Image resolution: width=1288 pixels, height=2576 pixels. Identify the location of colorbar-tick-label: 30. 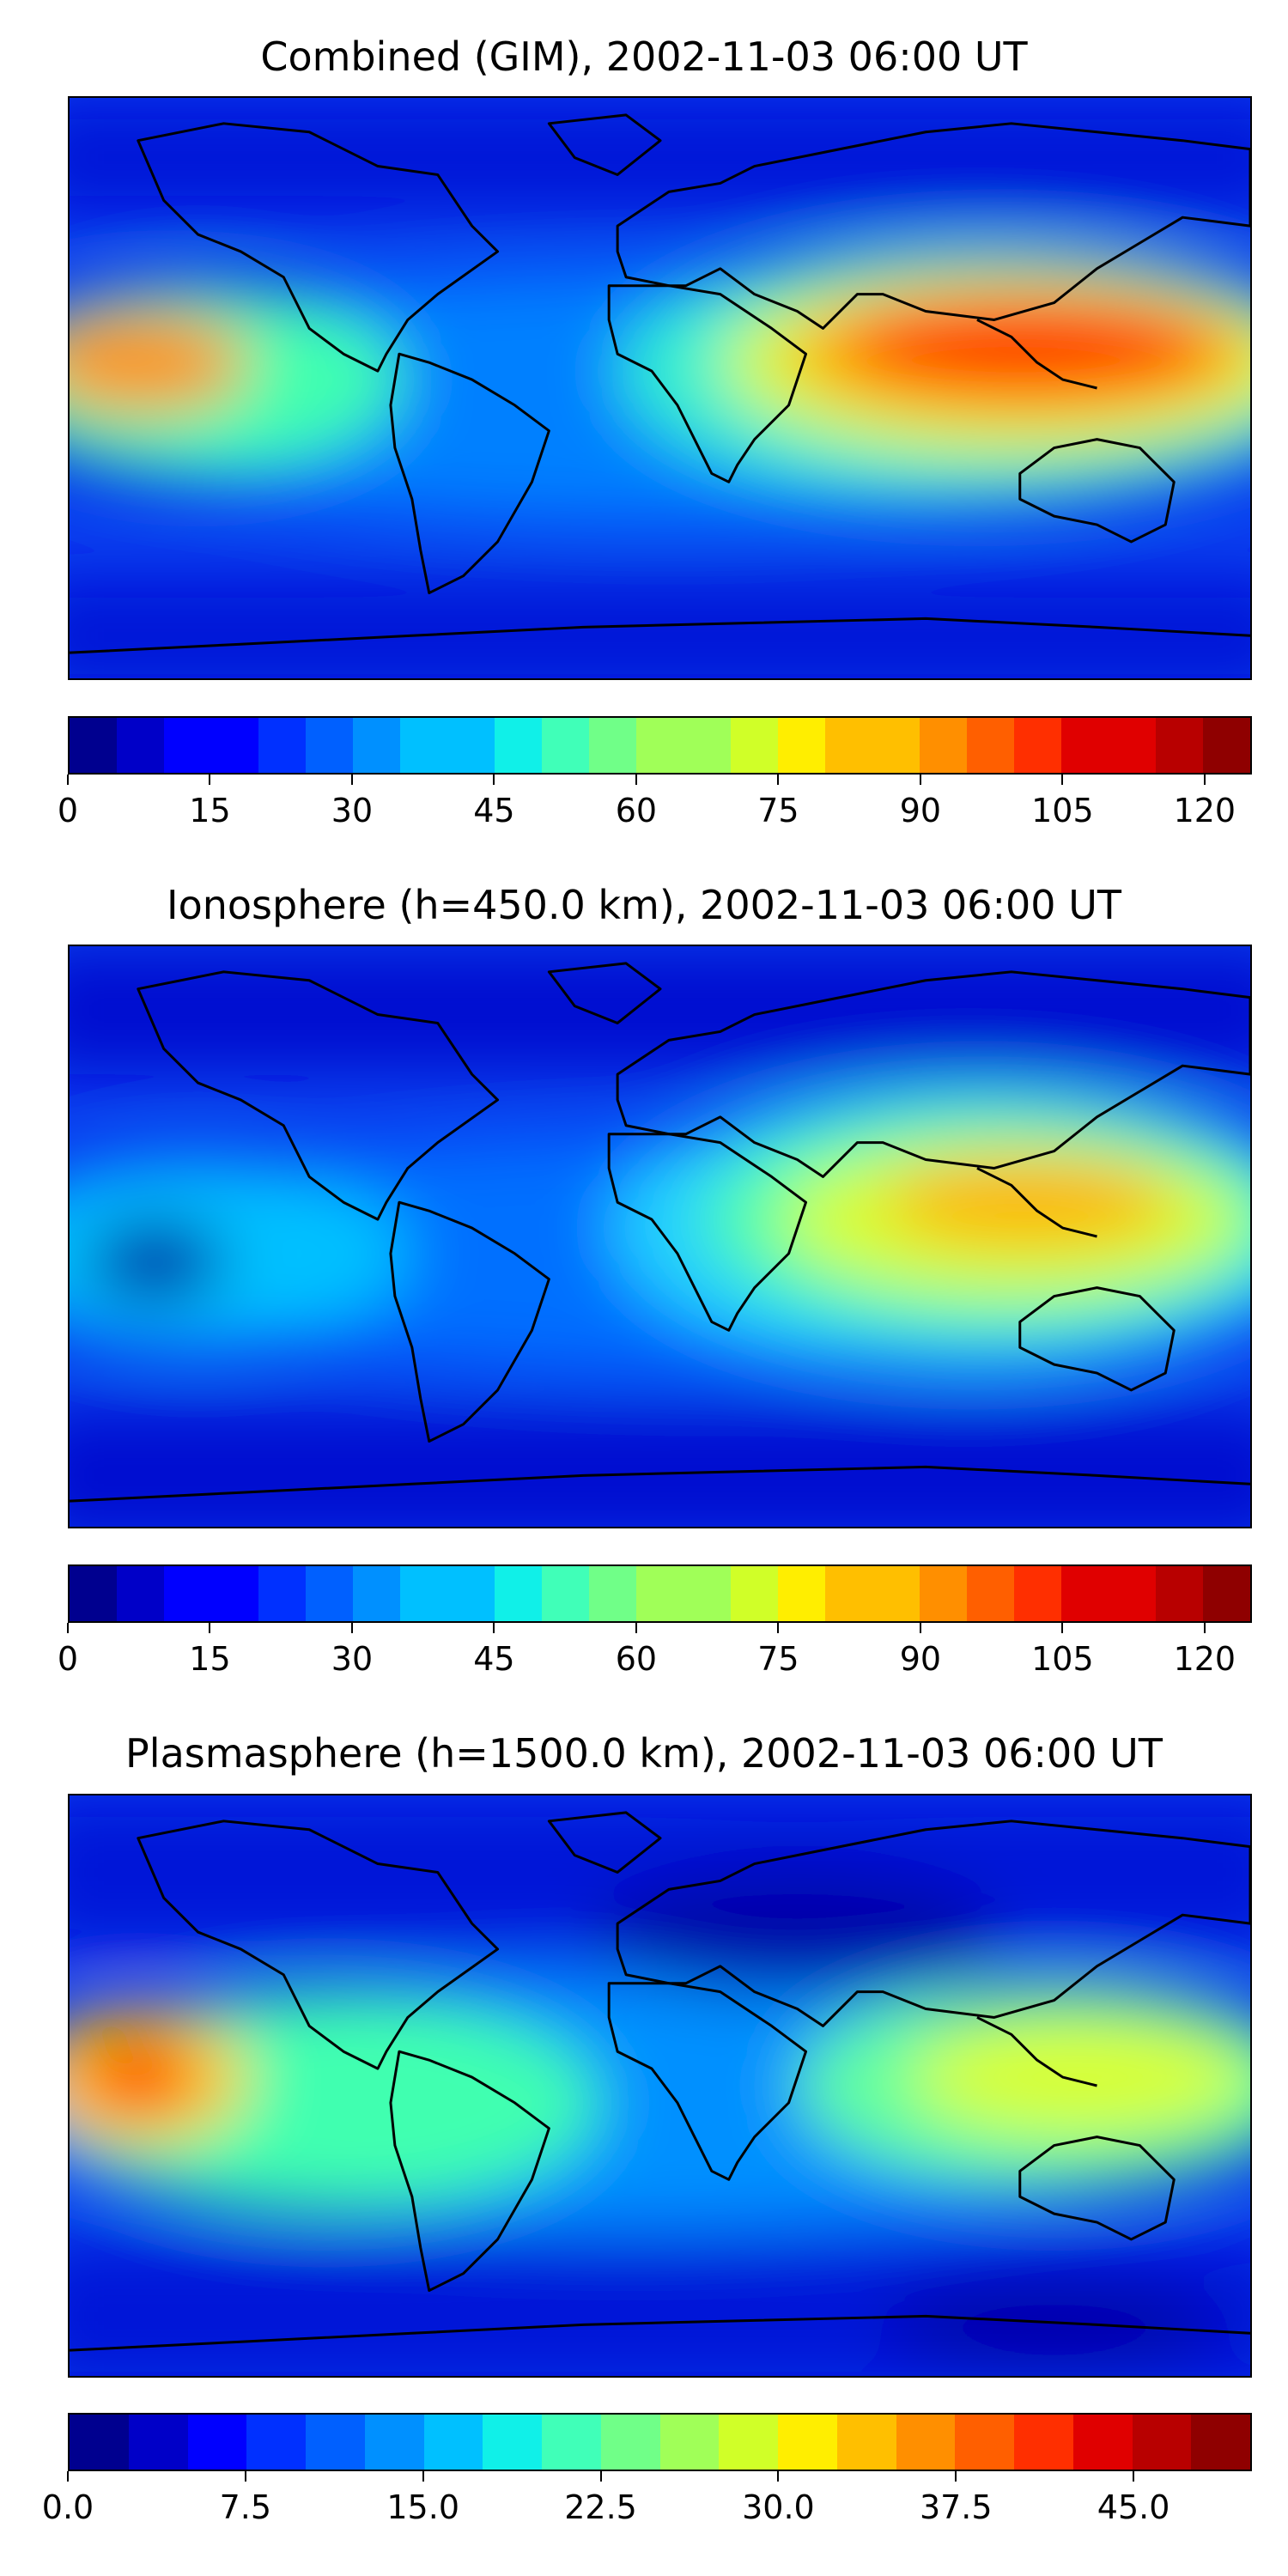
(353, 810).